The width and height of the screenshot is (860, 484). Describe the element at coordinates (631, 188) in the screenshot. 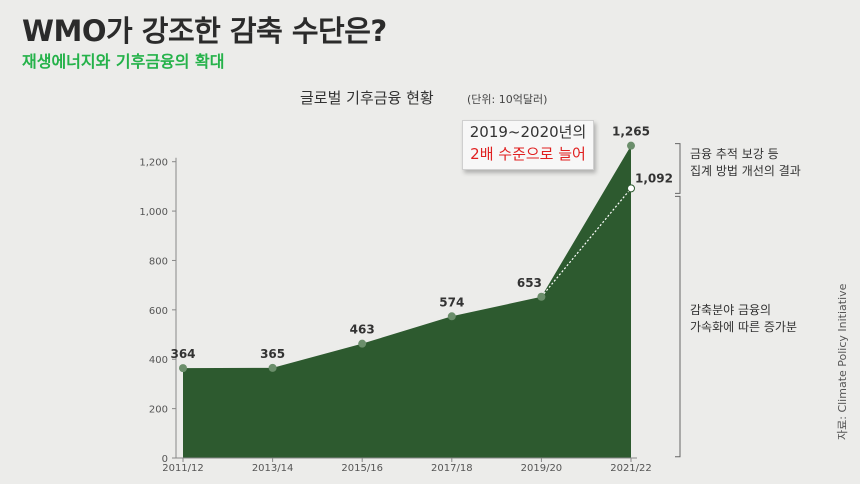

I see `adjusted-data-point` at that location.